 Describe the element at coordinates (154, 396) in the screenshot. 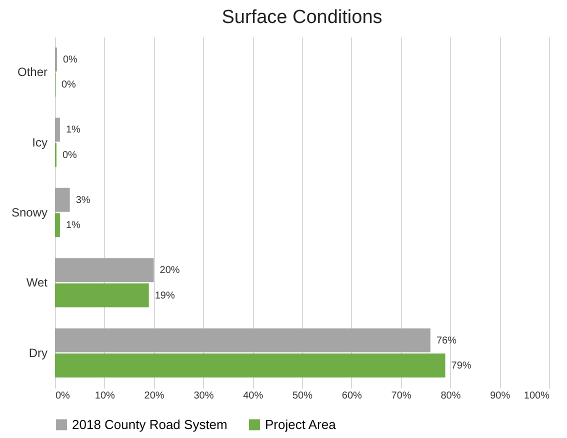

I see `x-tick-label: 20%` at that location.